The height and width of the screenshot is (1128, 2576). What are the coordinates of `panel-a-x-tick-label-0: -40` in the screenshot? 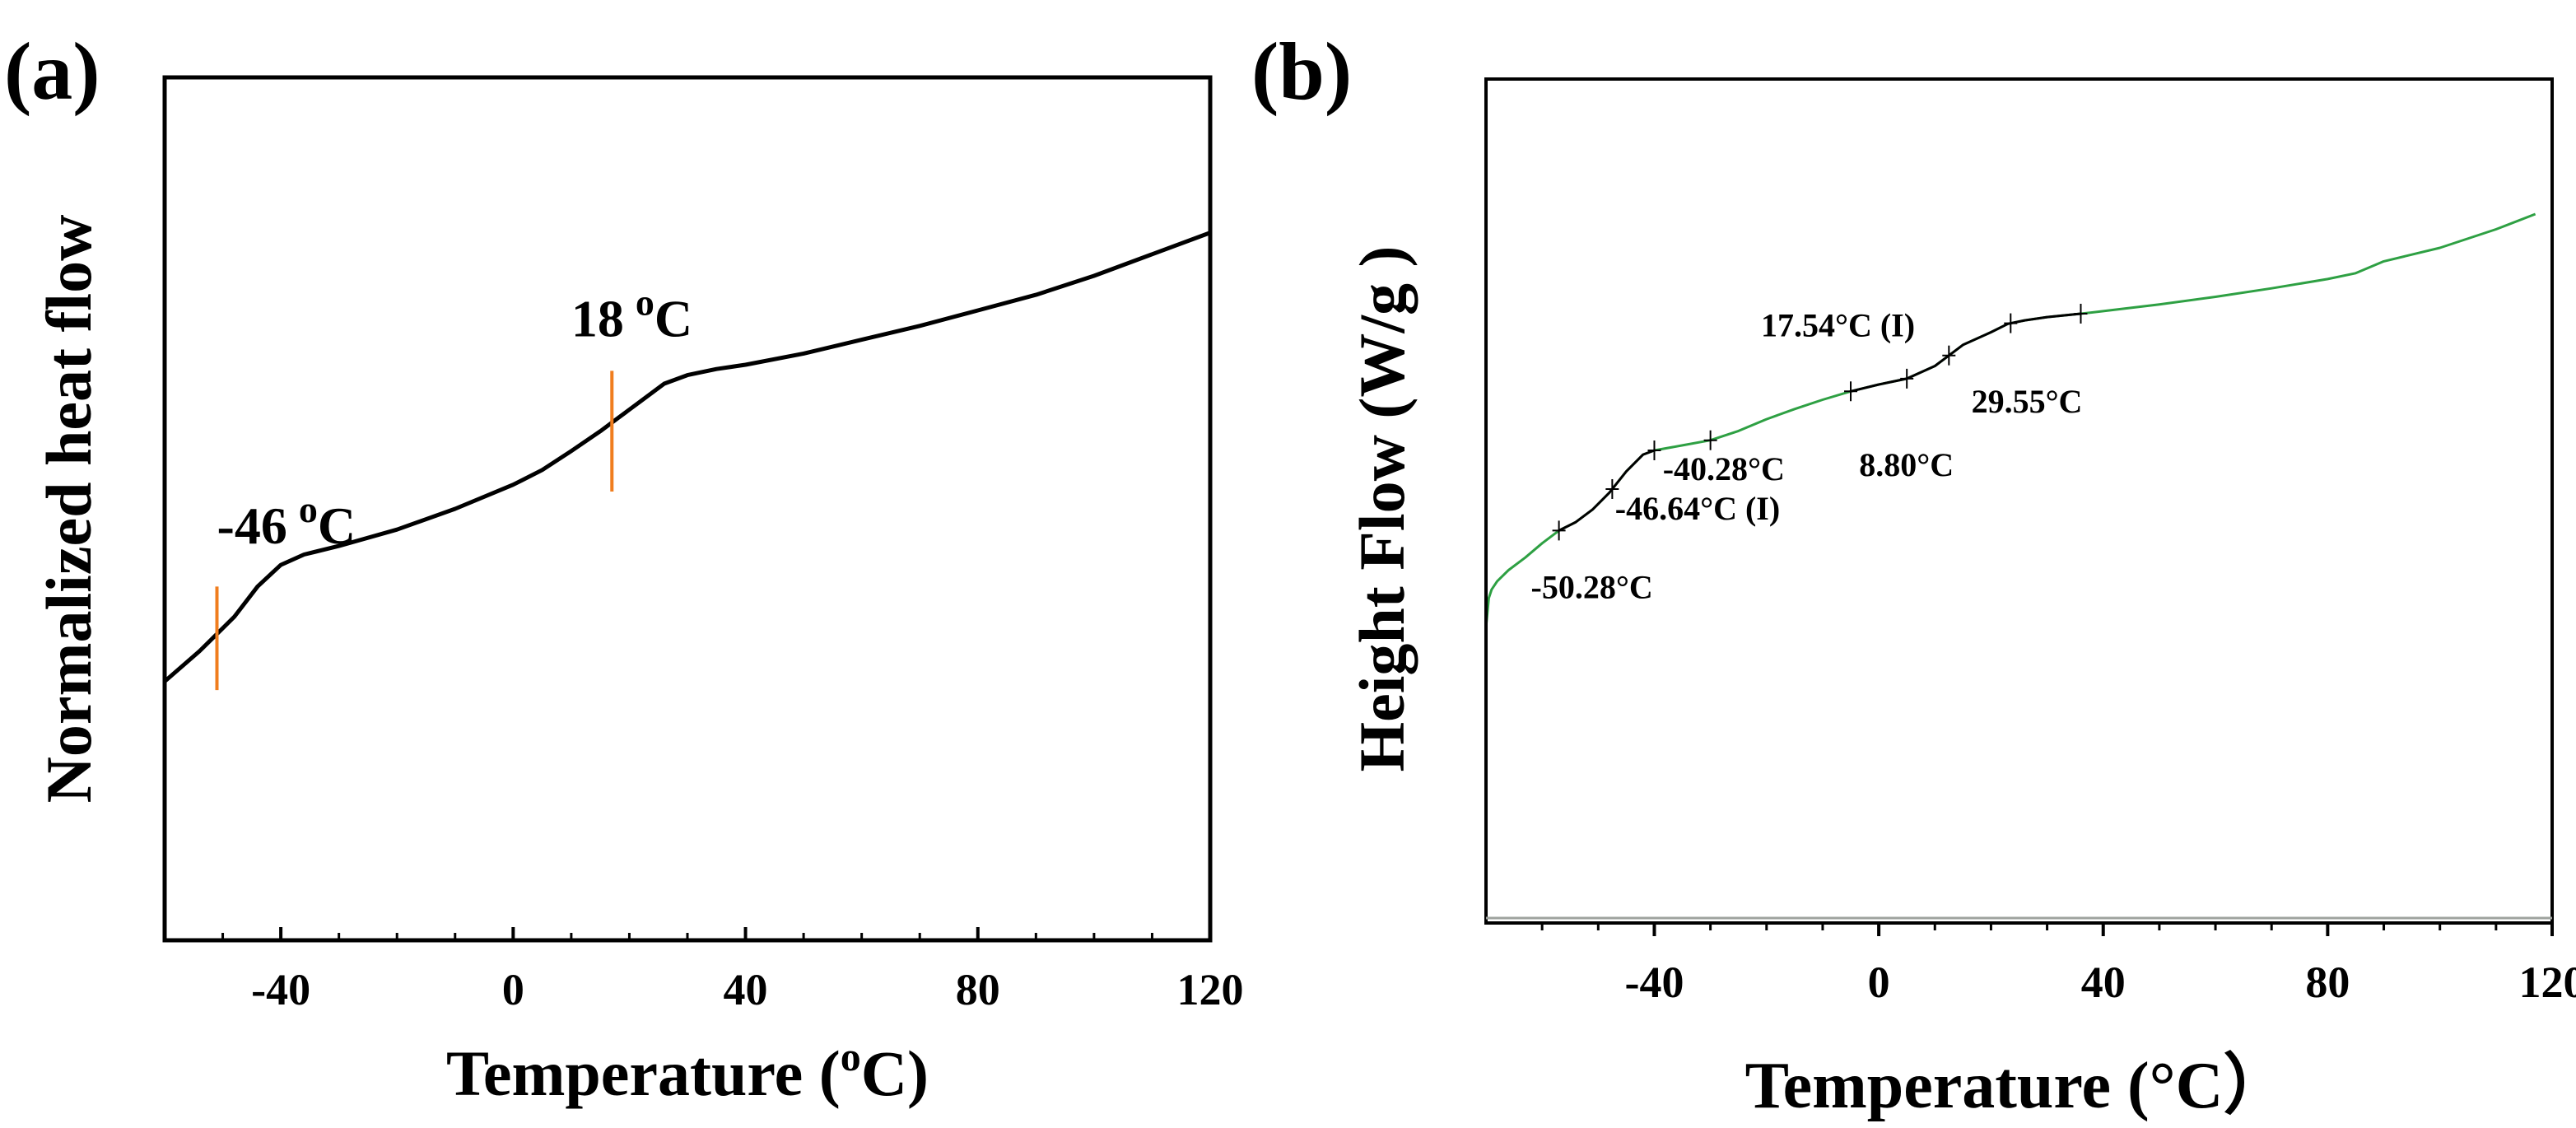 It's located at (280, 989).